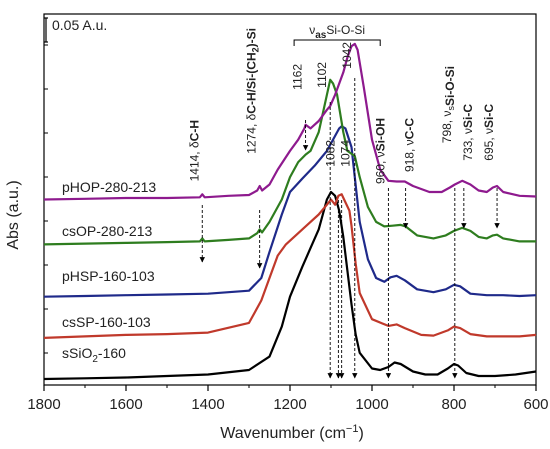  What do you see at coordinates (95, 359) in the screenshot?
I see `series-label-sub: 2` at bounding box center [95, 359].